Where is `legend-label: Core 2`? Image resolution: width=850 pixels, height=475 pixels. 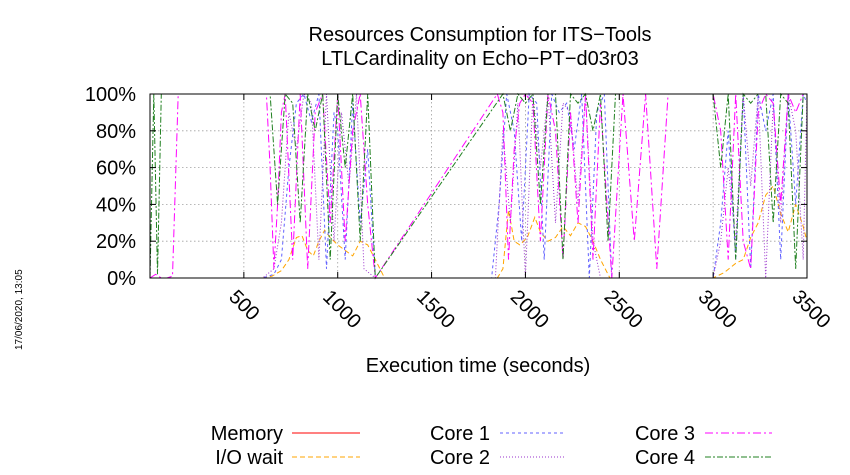
legend-label: Core 2 is located at coordinates (460, 458).